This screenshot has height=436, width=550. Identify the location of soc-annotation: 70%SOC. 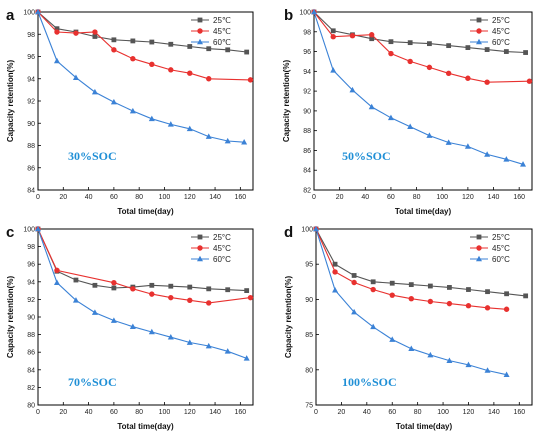
(92, 382).